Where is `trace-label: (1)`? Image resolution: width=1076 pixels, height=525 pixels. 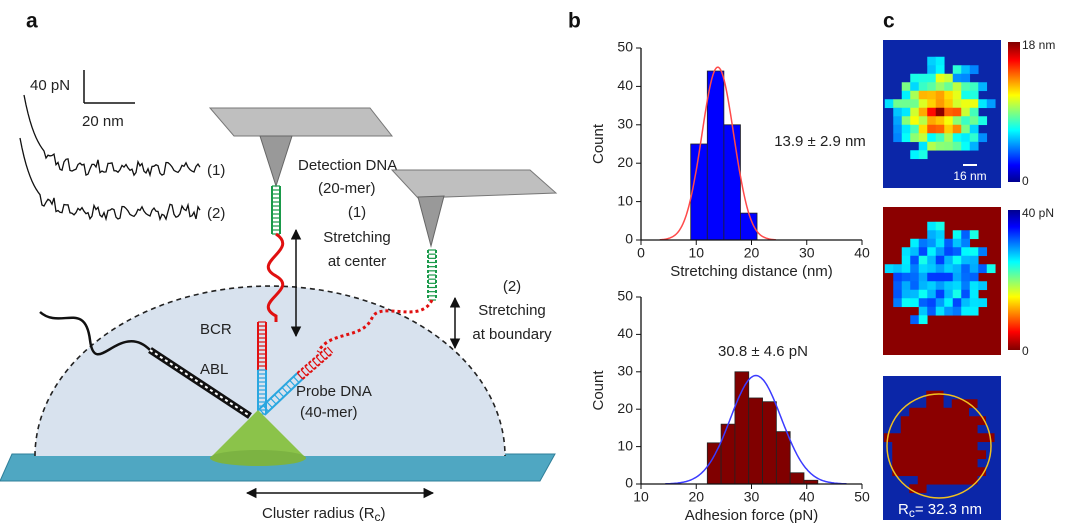
trace-label: (1) is located at coordinates (216, 170).